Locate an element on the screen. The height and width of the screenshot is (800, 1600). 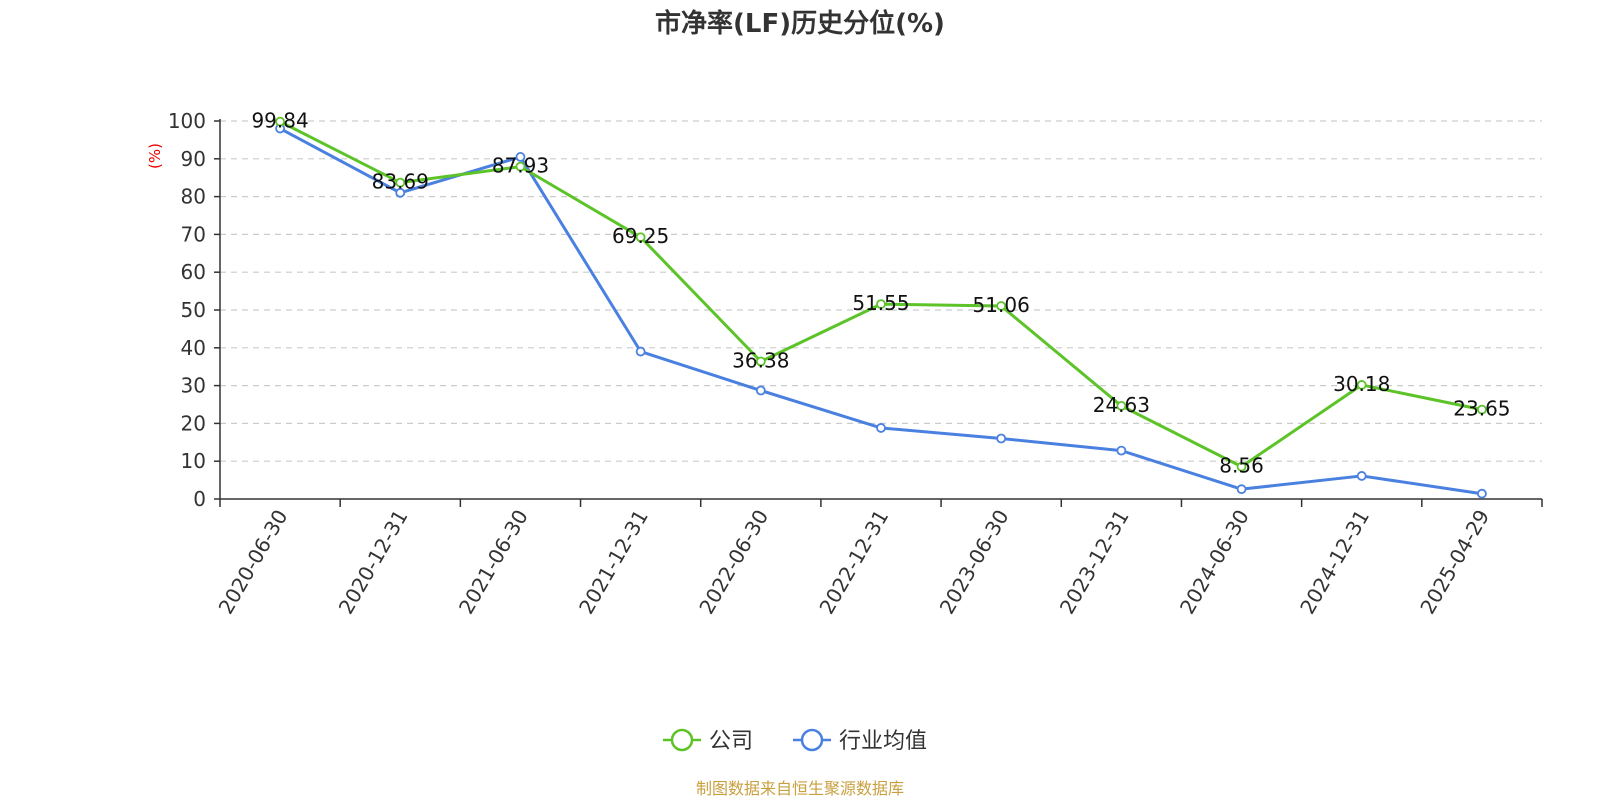
x-tick-label: 2024-06-30 is located at coordinates (1214, 562).